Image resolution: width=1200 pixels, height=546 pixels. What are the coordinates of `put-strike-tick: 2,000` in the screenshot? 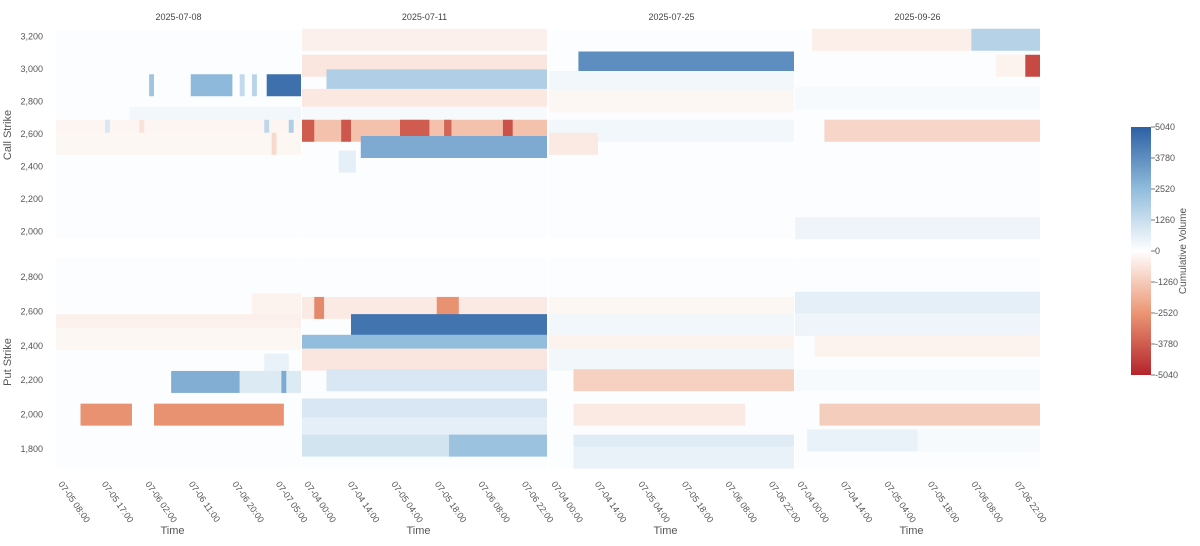 It's located at (31, 415).